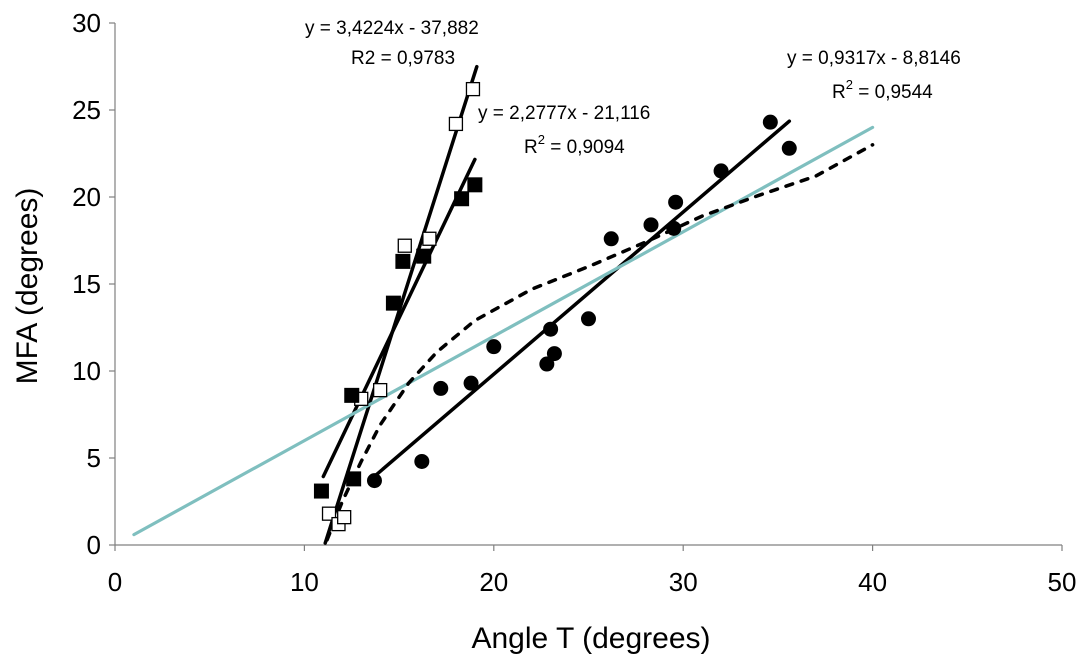  Describe the element at coordinates (893, 92) in the screenshot. I see `equation-3-r2-value: = 0,9544` at that location.